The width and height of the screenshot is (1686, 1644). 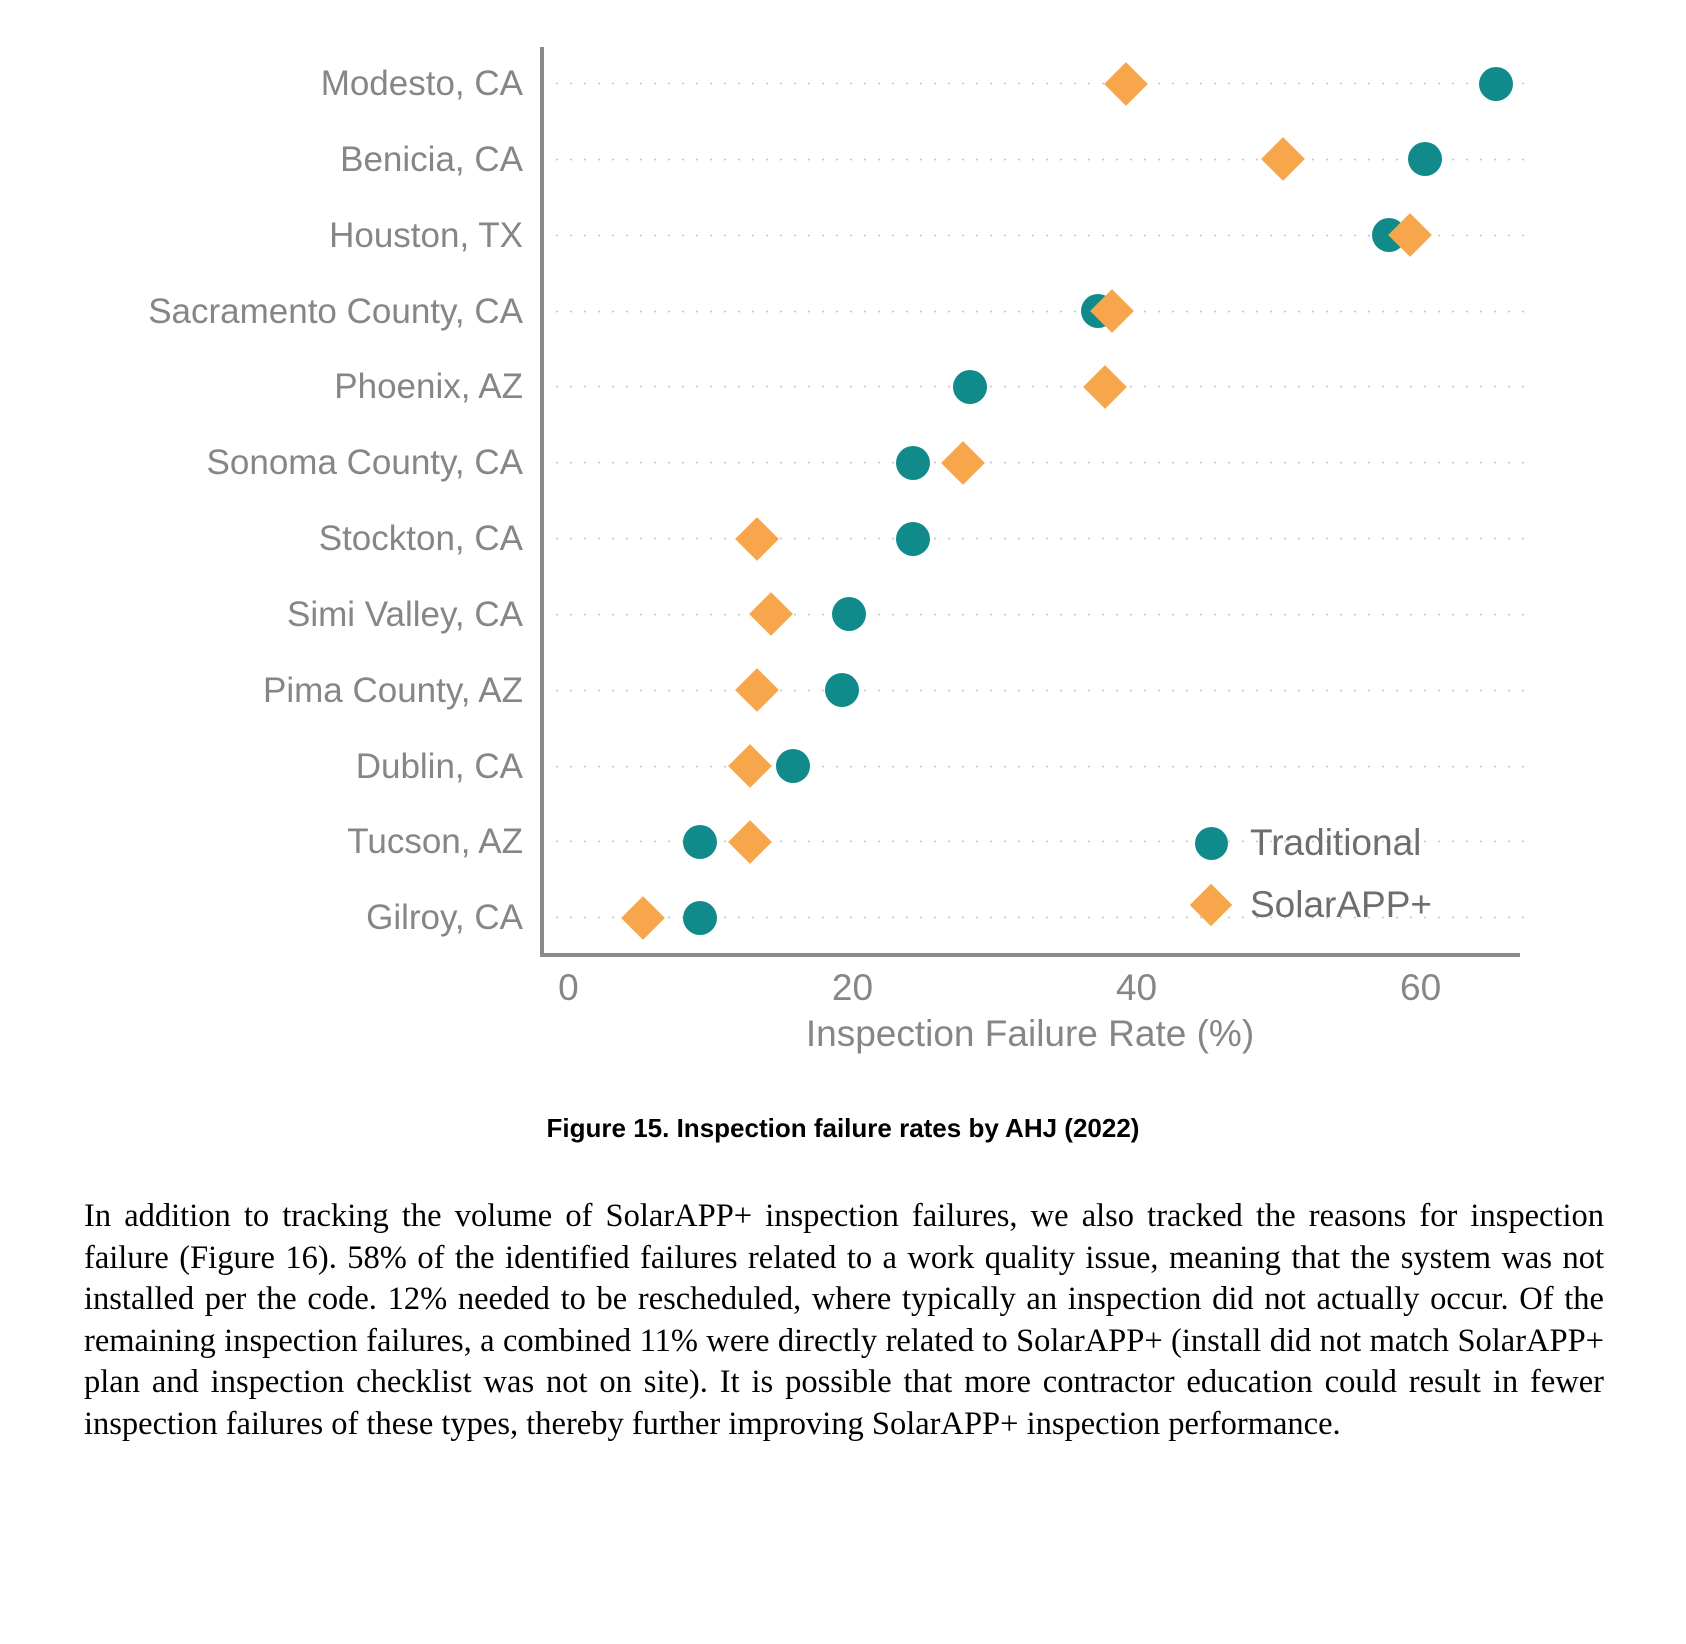 What do you see at coordinates (428, 387) in the screenshot?
I see `y-axis-label: Phoenix, AZ` at bounding box center [428, 387].